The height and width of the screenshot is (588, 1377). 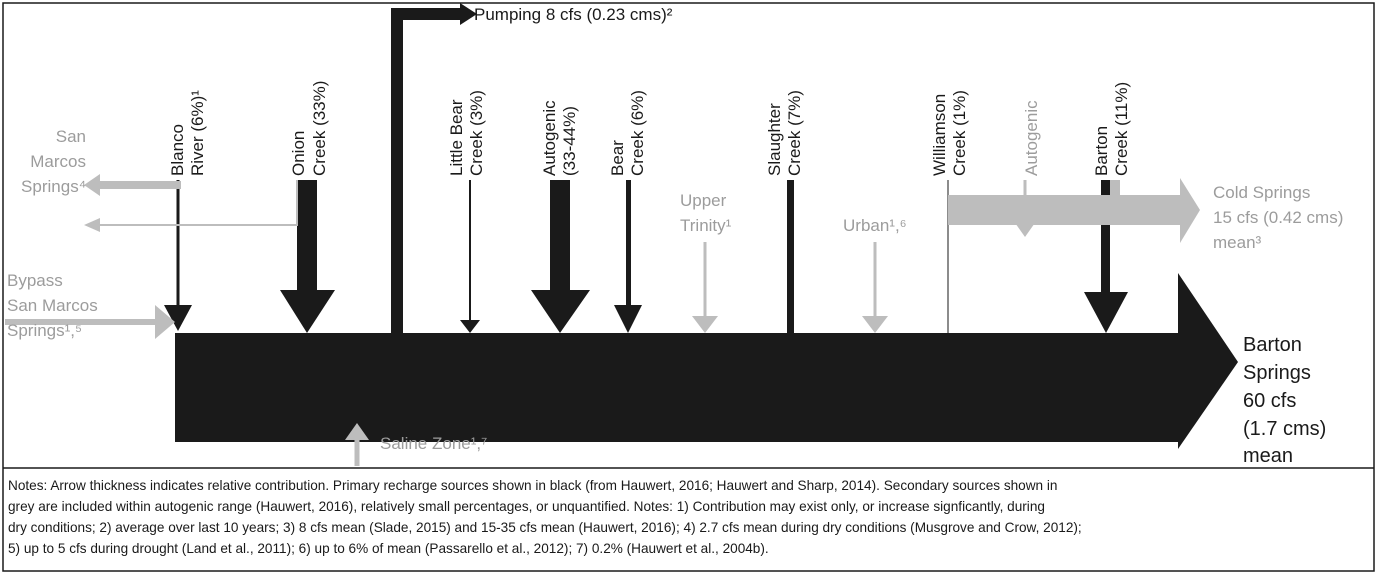 What do you see at coordinates (774, 139) in the screenshot?
I see `source-label: Slaughter` at bounding box center [774, 139].